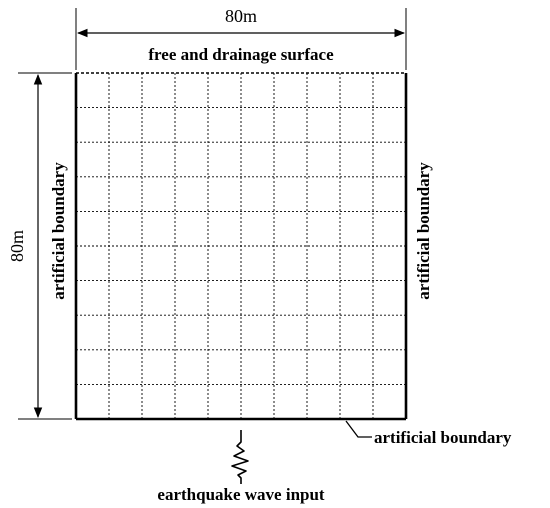 This screenshot has height=508, width=550. What do you see at coordinates (241, 54) in the screenshot?
I see `top-surface-label: free and drainage surface` at bounding box center [241, 54].